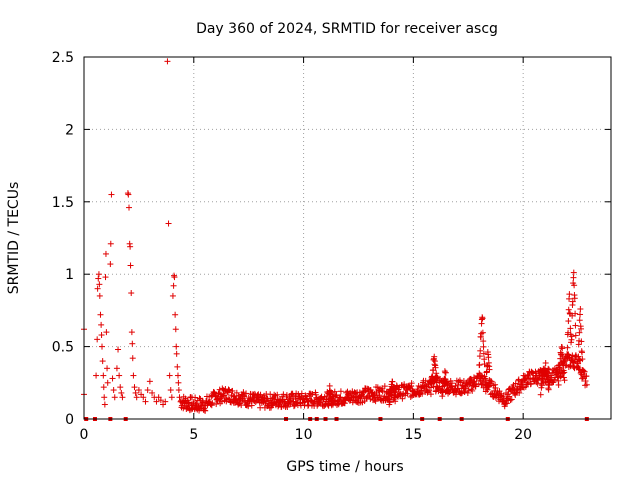  Describe the element at coordinates (14, 238) in the screenshot. I see `y-axis-label: SRMTID / TECUs` at that location.